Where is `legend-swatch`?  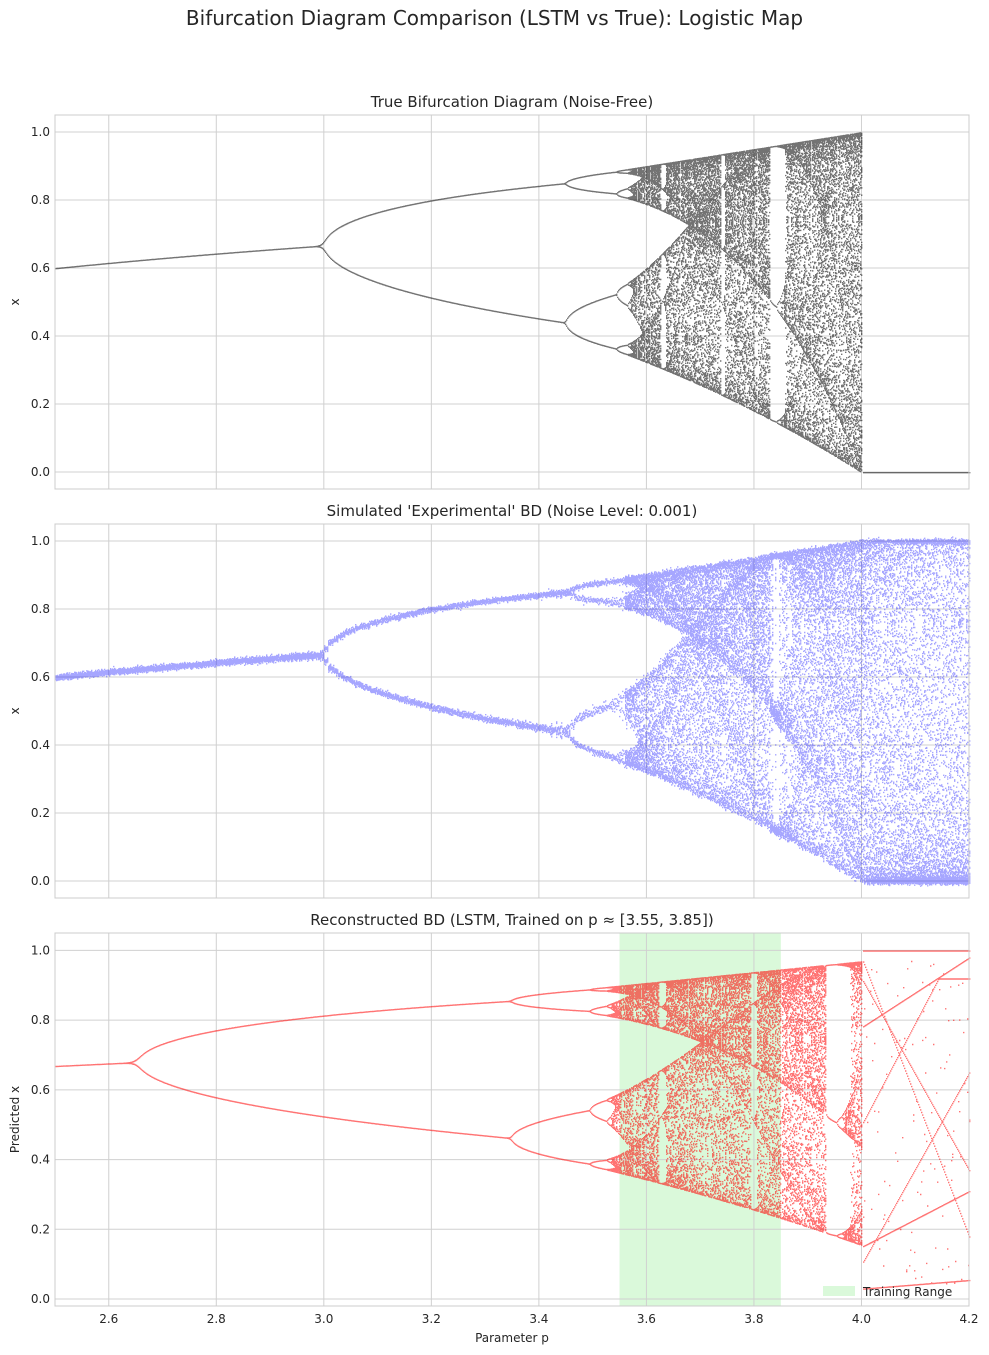 legend-swatch is located at coordinates (839, 1291).